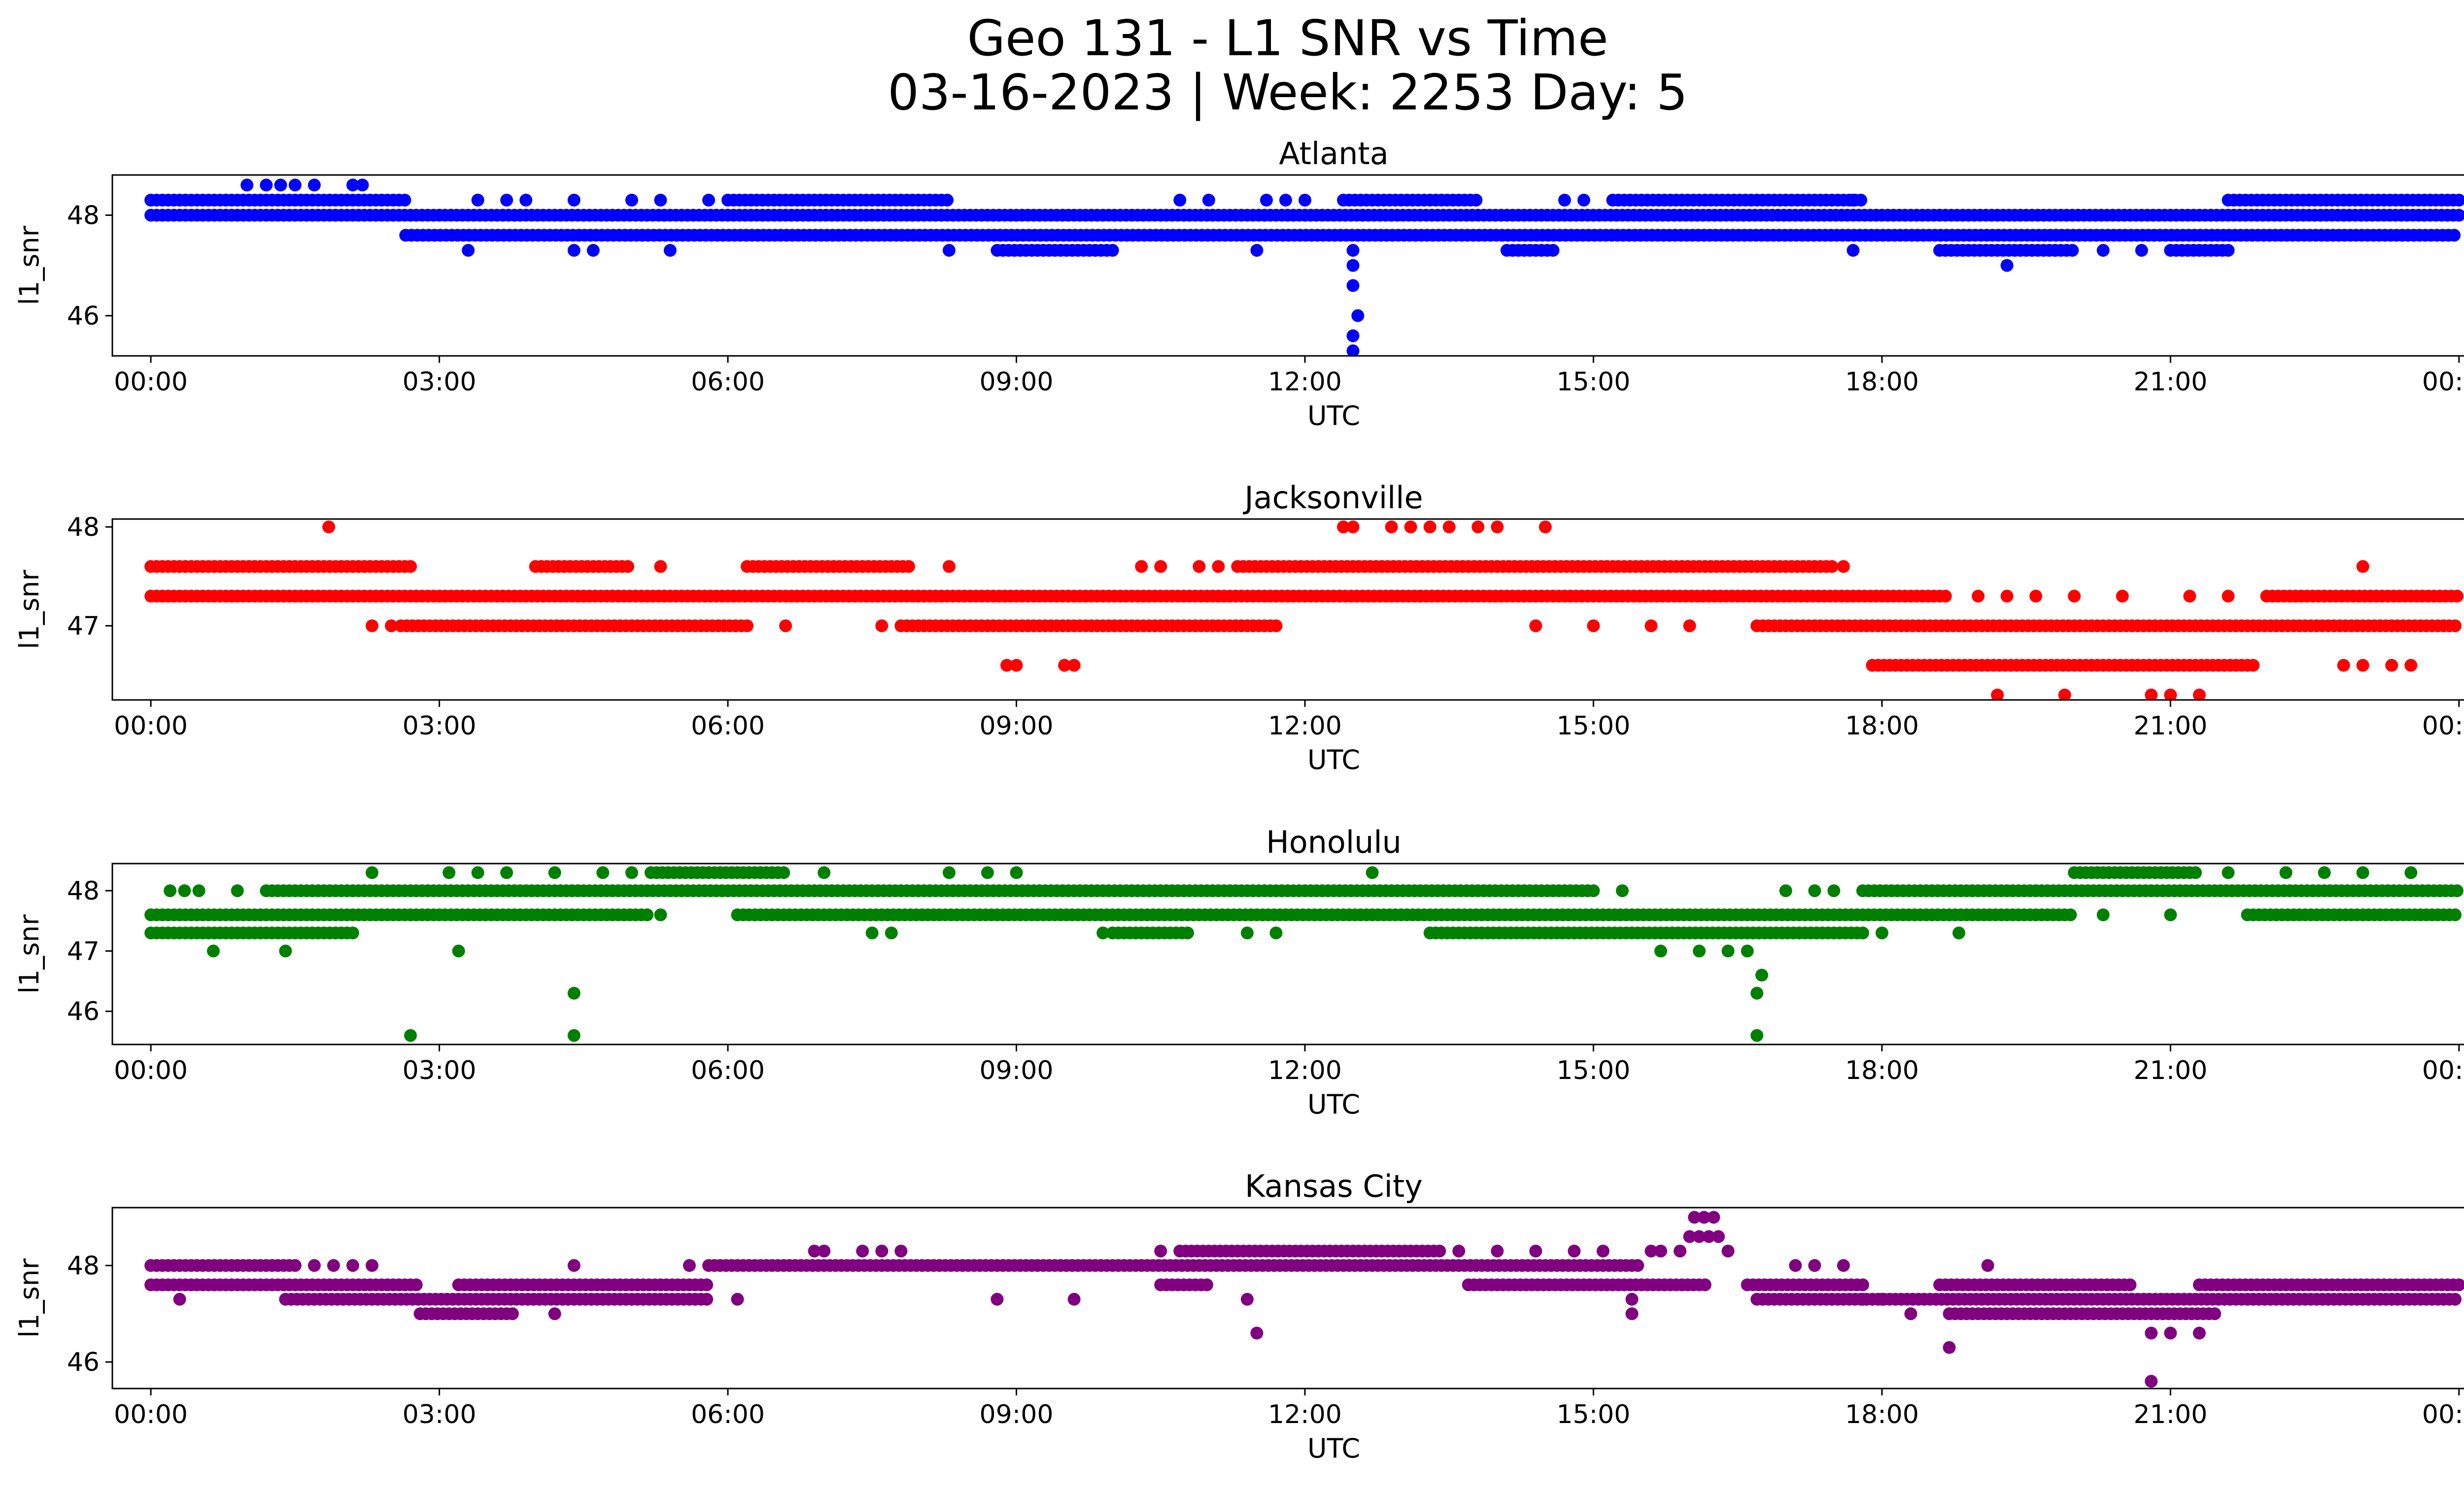 The height and width of the screenshot is (1495, 2464). I want to click on x-tick-label: 00:00, so click(151, 726).